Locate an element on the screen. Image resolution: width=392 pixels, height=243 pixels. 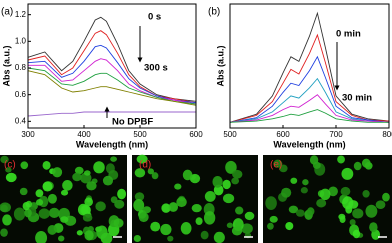
panel-label: (e) is located at coordinates (276, 165).